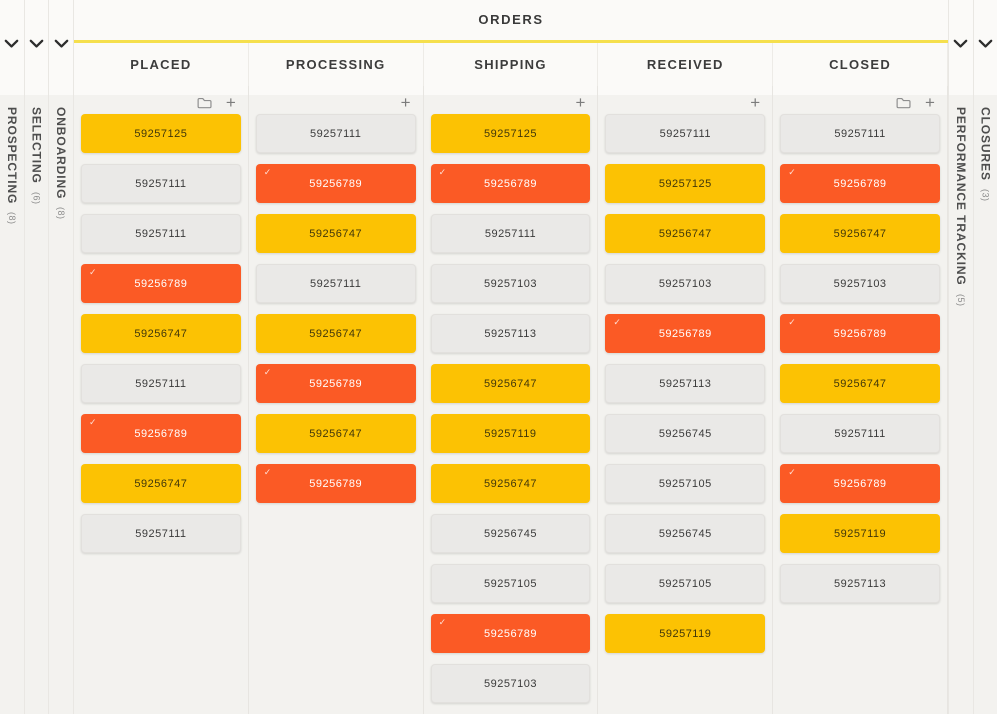 This screenshot has width=997, height=714. I want to click on order-id: 59257125, so click(510, 133).